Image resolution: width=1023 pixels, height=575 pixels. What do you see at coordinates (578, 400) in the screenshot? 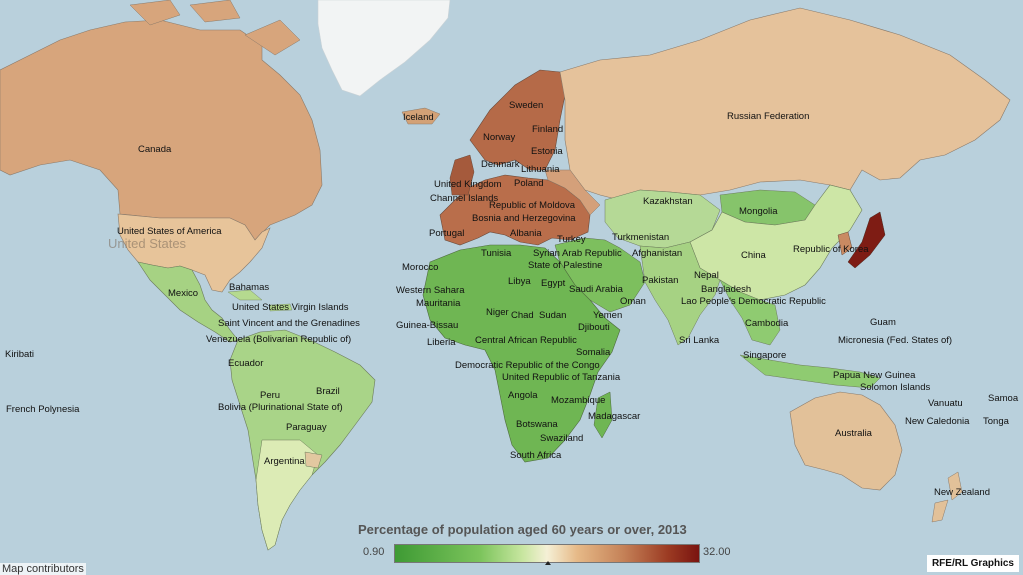
I see `label-mozambique: Mozambique` at bounding box center [578, 400].